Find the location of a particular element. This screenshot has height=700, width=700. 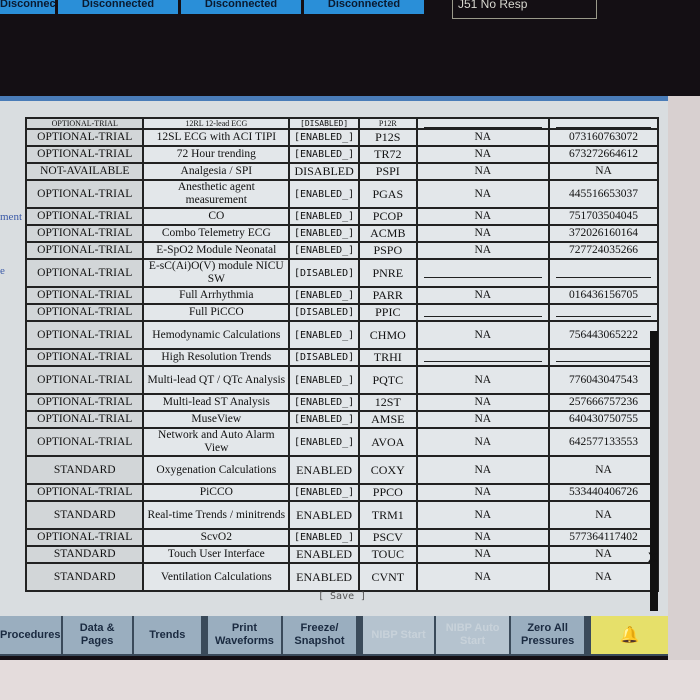

option-name: Ventilation Calculations is located at coordinates (216, 577).